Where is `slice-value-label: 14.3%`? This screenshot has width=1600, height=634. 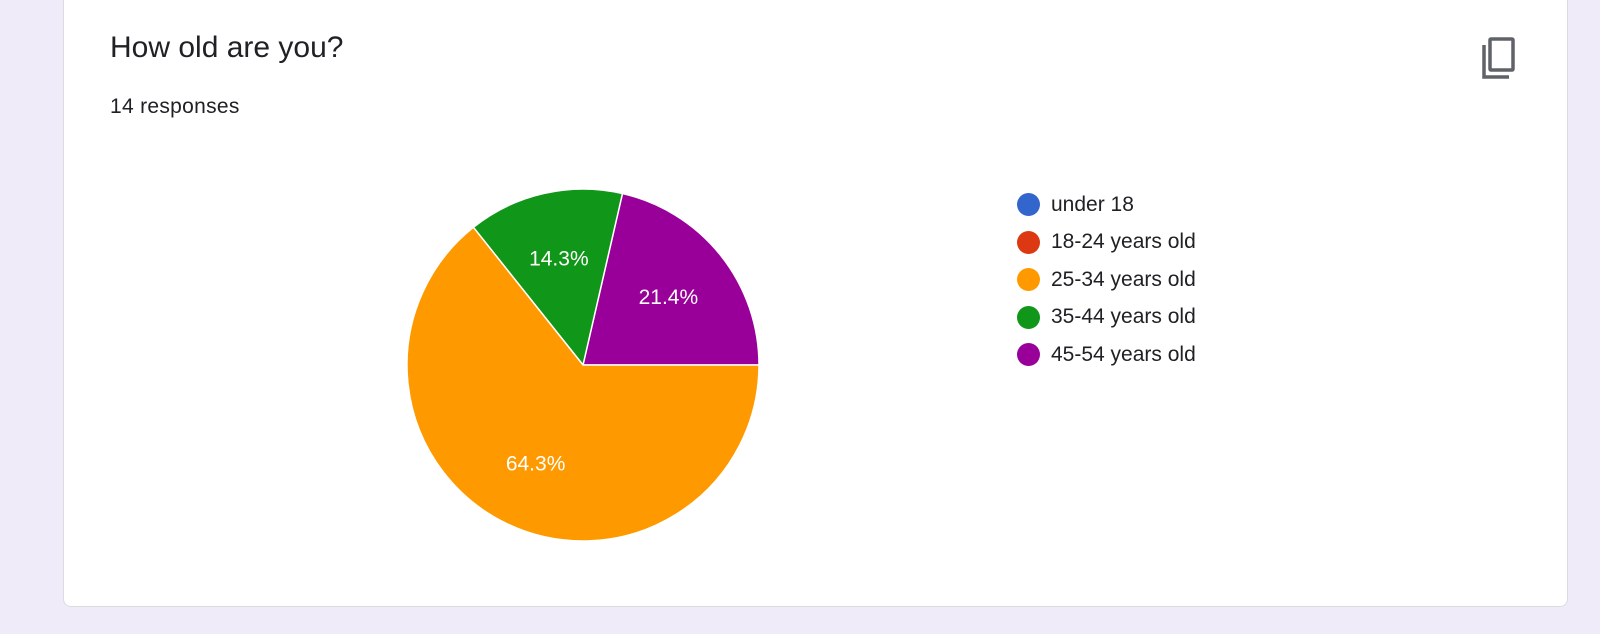
slice-value-label: 14.3% is located at coordinates (559, 259).